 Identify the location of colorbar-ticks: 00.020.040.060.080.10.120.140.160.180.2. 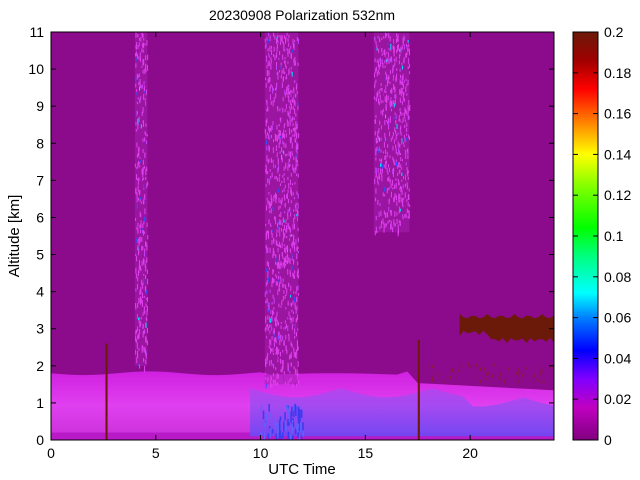
(602, 236).